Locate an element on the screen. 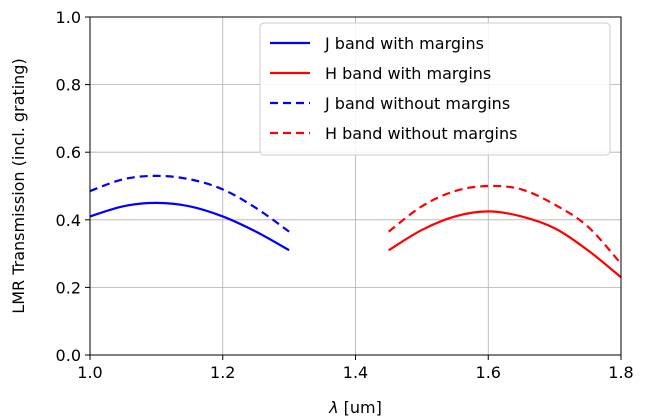 The width and height of the screenshot is (645, 419). x-tick-label: 1.6 is located at coordinates (488, 372).